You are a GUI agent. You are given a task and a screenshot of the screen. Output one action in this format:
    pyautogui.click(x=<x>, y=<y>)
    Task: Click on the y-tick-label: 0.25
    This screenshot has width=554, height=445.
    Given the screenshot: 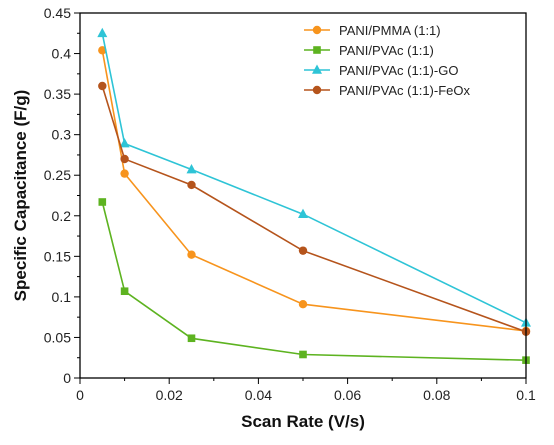 What is the action you would take?
    pyautogui.click(x=57, y=175)
    